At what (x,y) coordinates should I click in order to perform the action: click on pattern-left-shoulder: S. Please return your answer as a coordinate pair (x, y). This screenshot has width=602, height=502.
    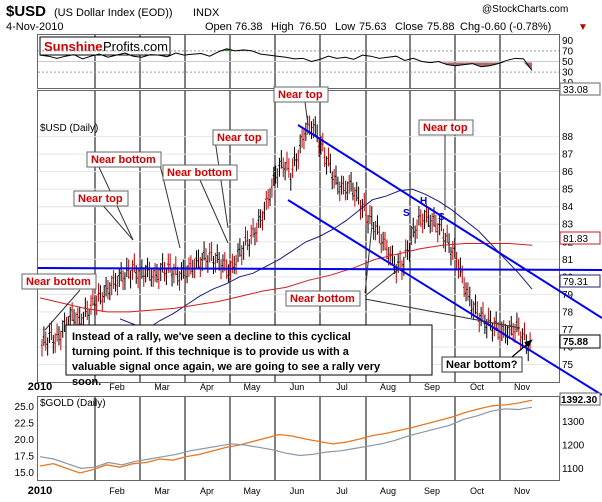
    Looking at the image, I should click on (406, 213).